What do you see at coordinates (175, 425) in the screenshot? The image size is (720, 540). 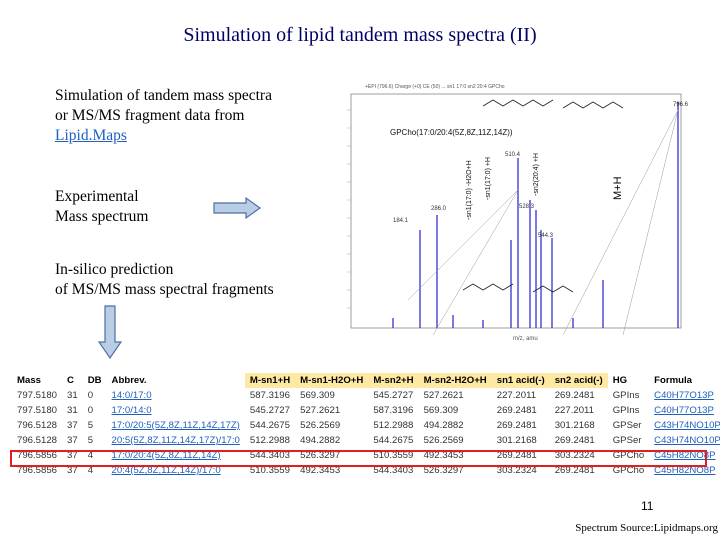 I see `abbrev-link: 17:0/20:5(5Z,8Z,11Z,14Z,17Z)` at bounding box center [175, 425].